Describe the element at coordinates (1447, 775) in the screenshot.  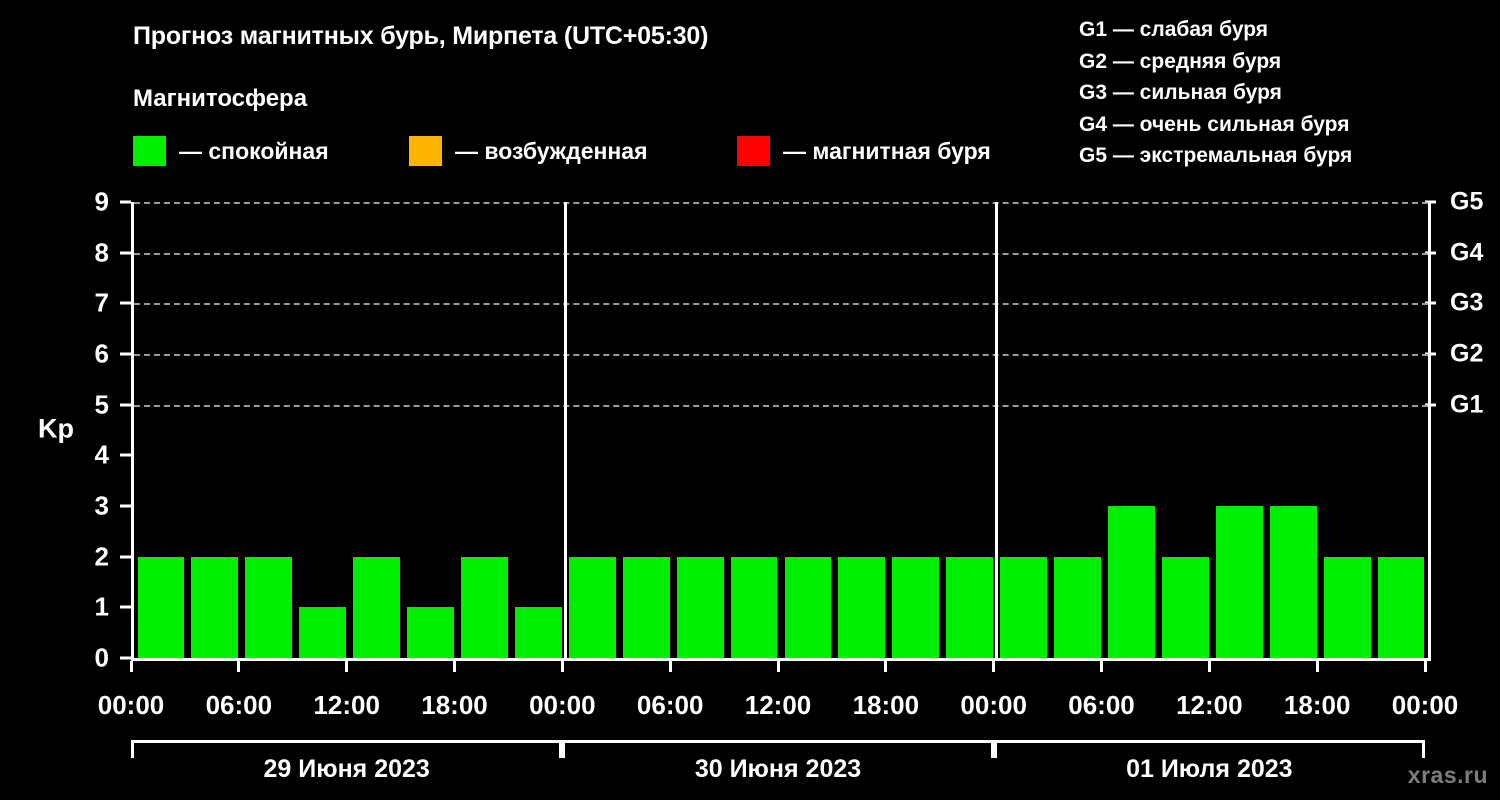
I see `watermark: xras.ru` at that location.